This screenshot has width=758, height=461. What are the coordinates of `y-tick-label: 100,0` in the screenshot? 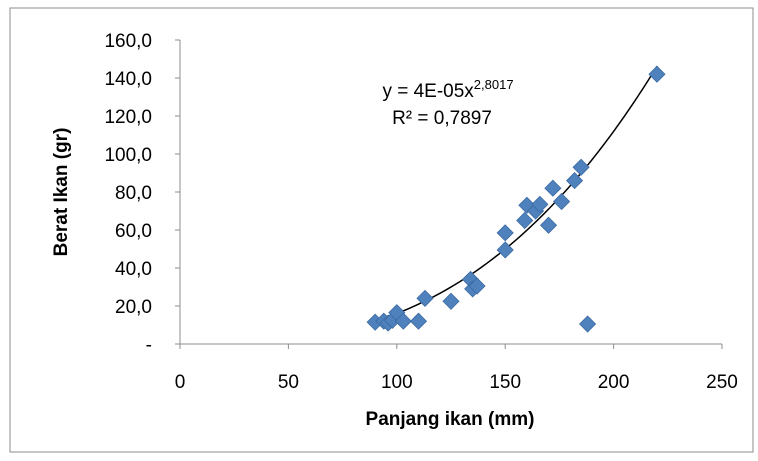 It's located at (128, 155).